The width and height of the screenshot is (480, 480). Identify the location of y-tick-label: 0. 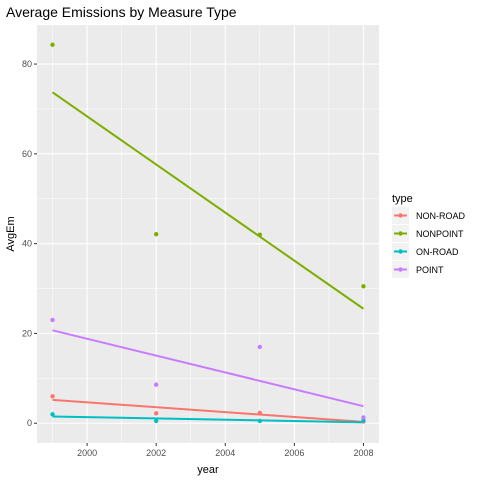
(29, 423).